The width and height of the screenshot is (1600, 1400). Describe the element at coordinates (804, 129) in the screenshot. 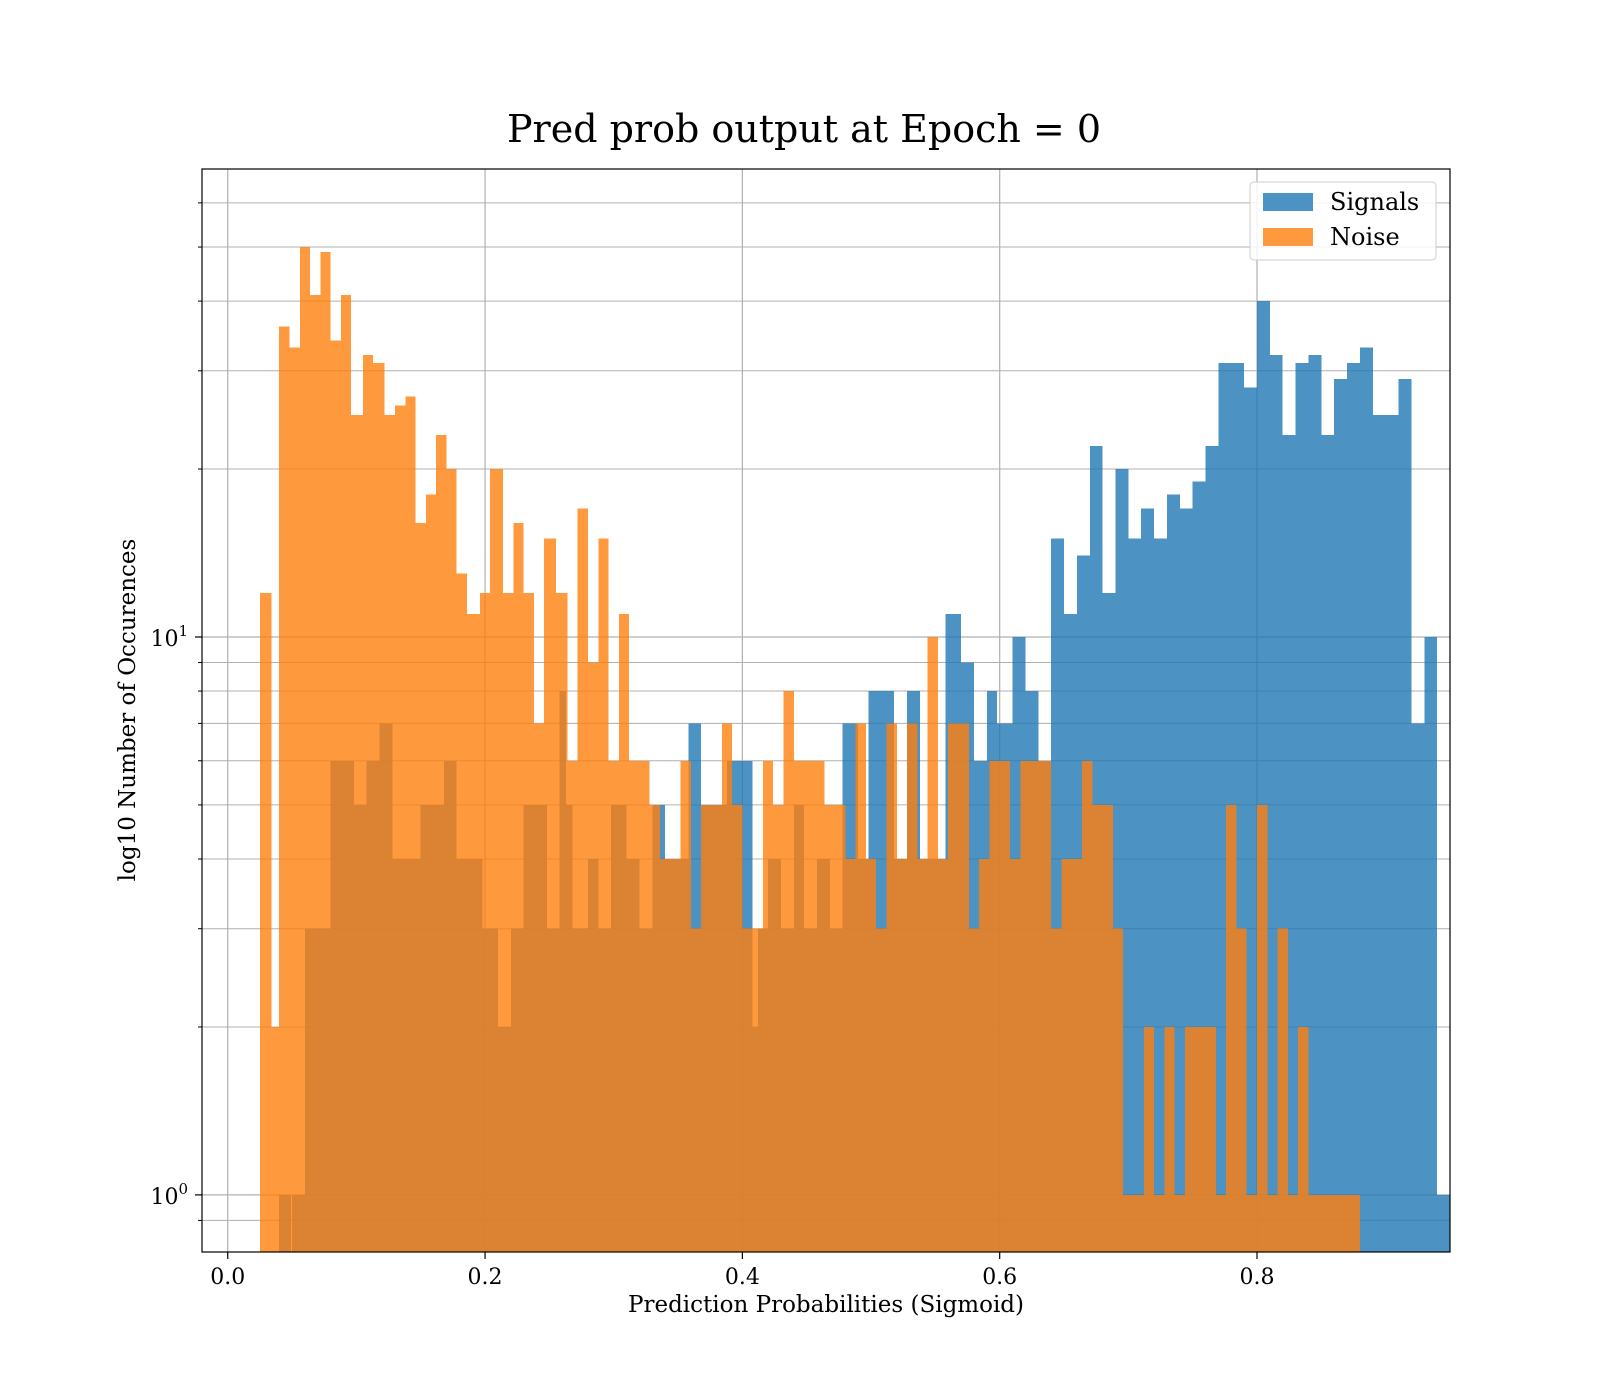

I see `chart-title: Pred prob output at Epoch = 0` at that location.